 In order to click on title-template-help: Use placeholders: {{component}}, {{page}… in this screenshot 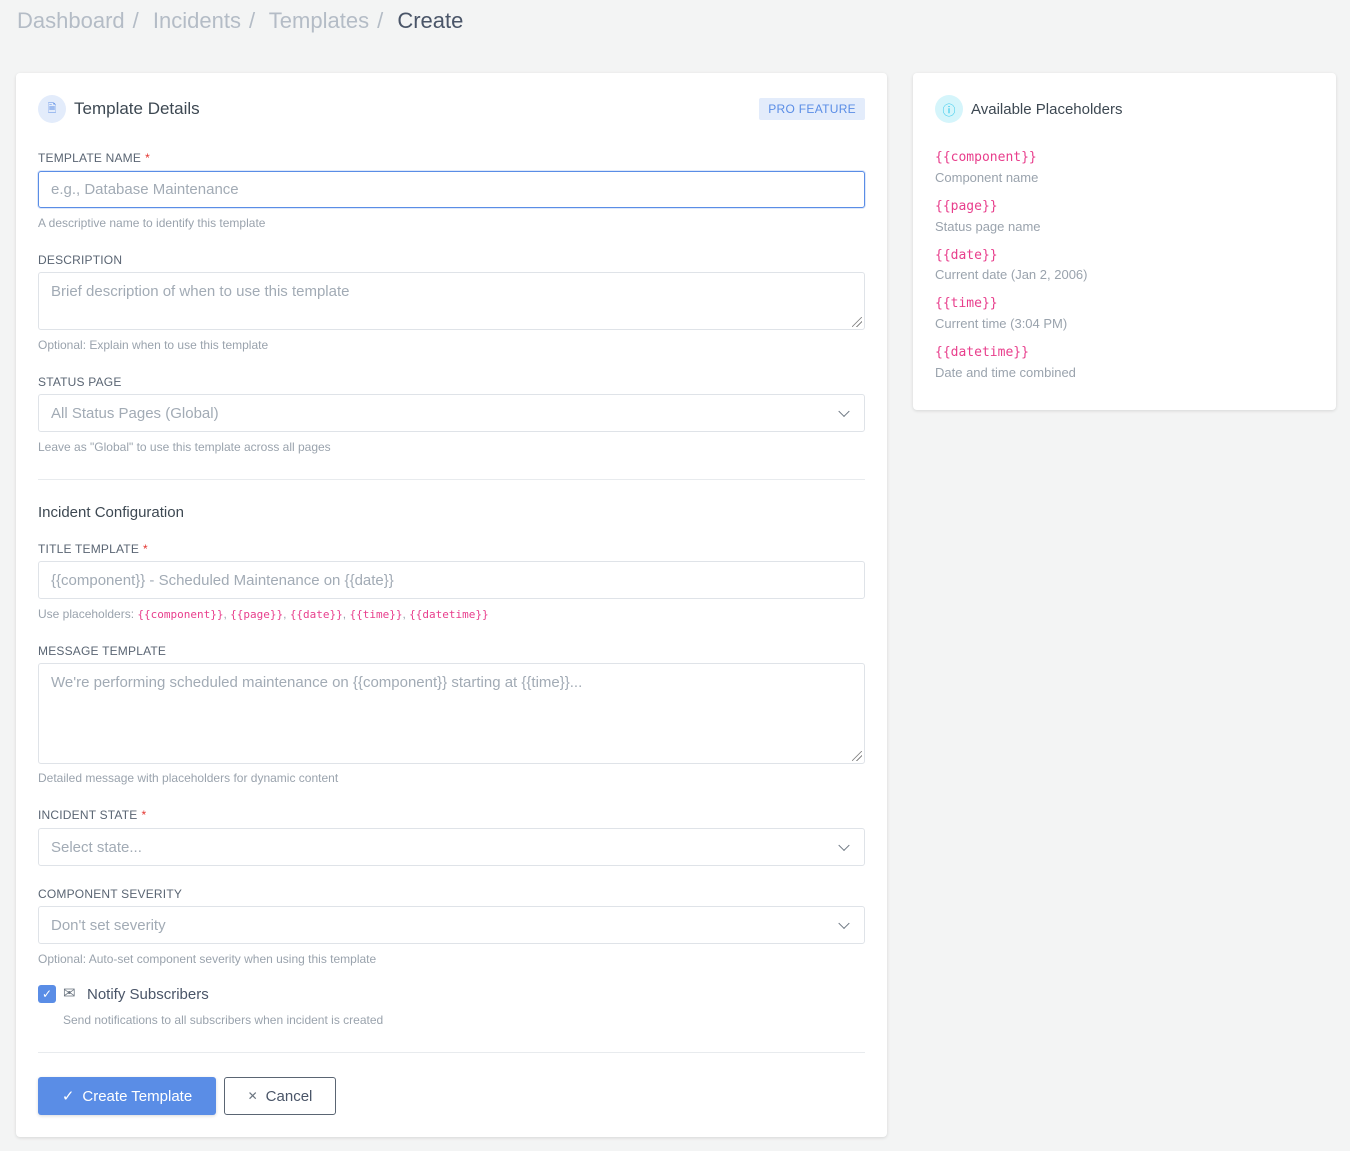, I will do `click(263, 614)`.